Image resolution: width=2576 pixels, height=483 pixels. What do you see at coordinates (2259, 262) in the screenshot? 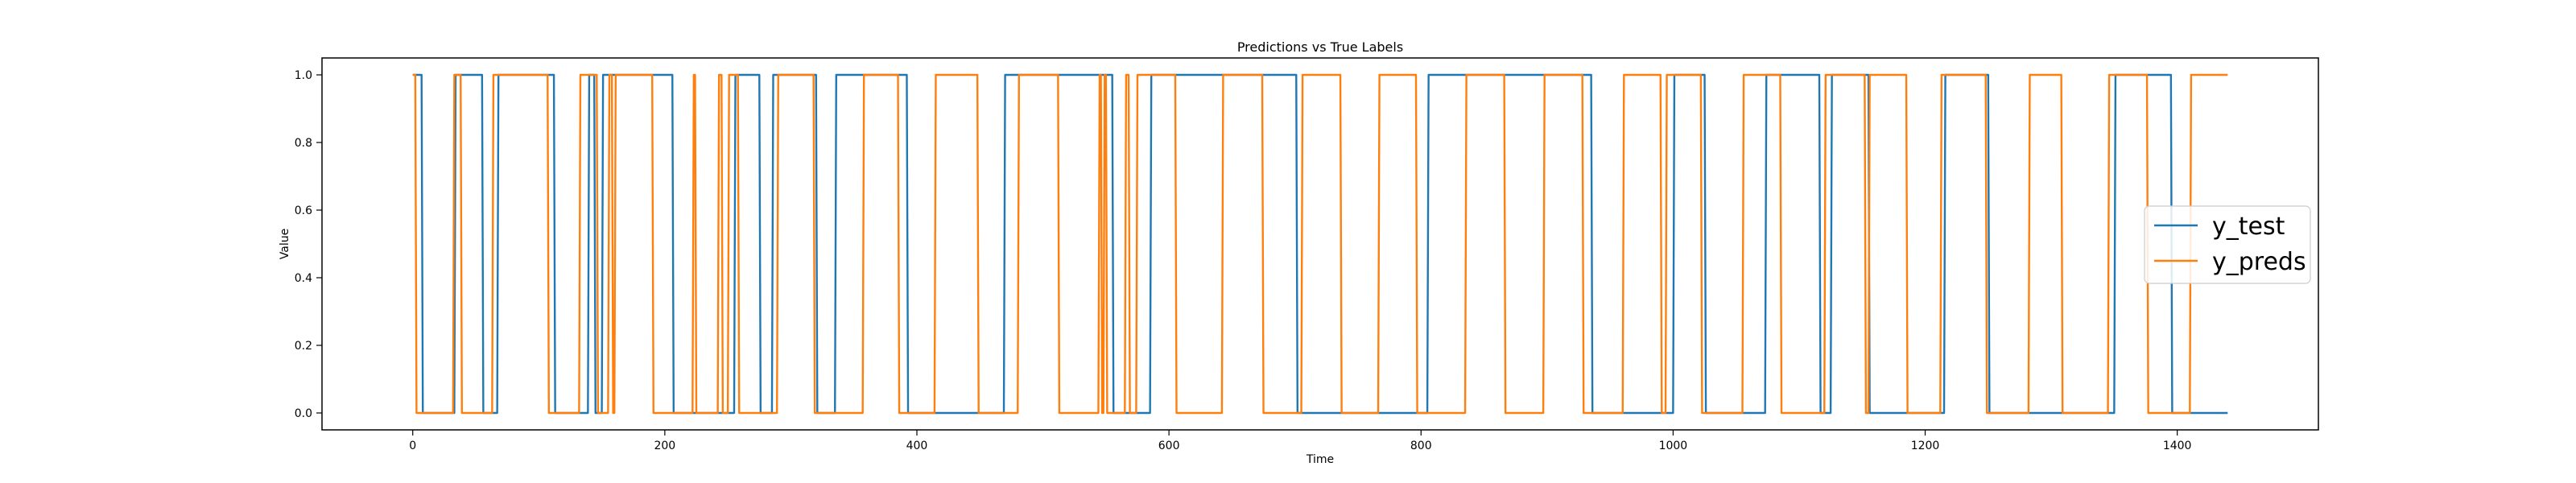
I see `legend-label-y-preds: y_preds` at bounding box center [2259, 262].